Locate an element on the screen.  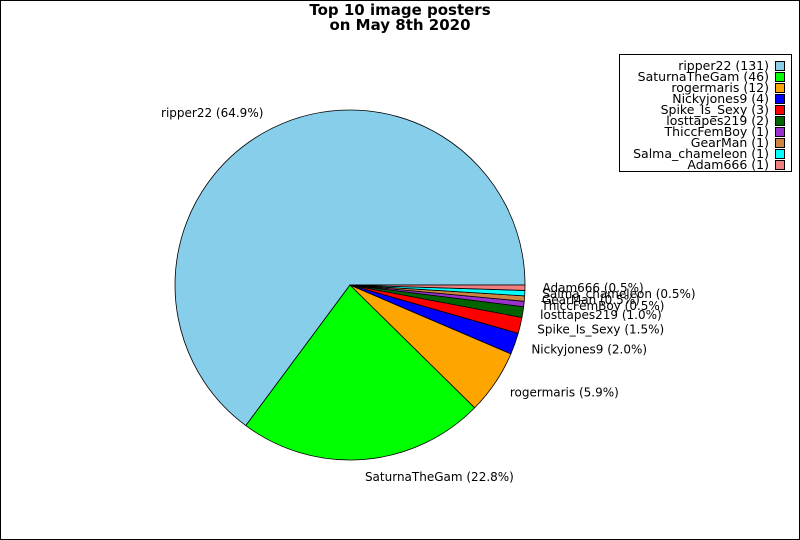
legend-item-gearman: GearMan (1) is located at coordinates (737, 142).